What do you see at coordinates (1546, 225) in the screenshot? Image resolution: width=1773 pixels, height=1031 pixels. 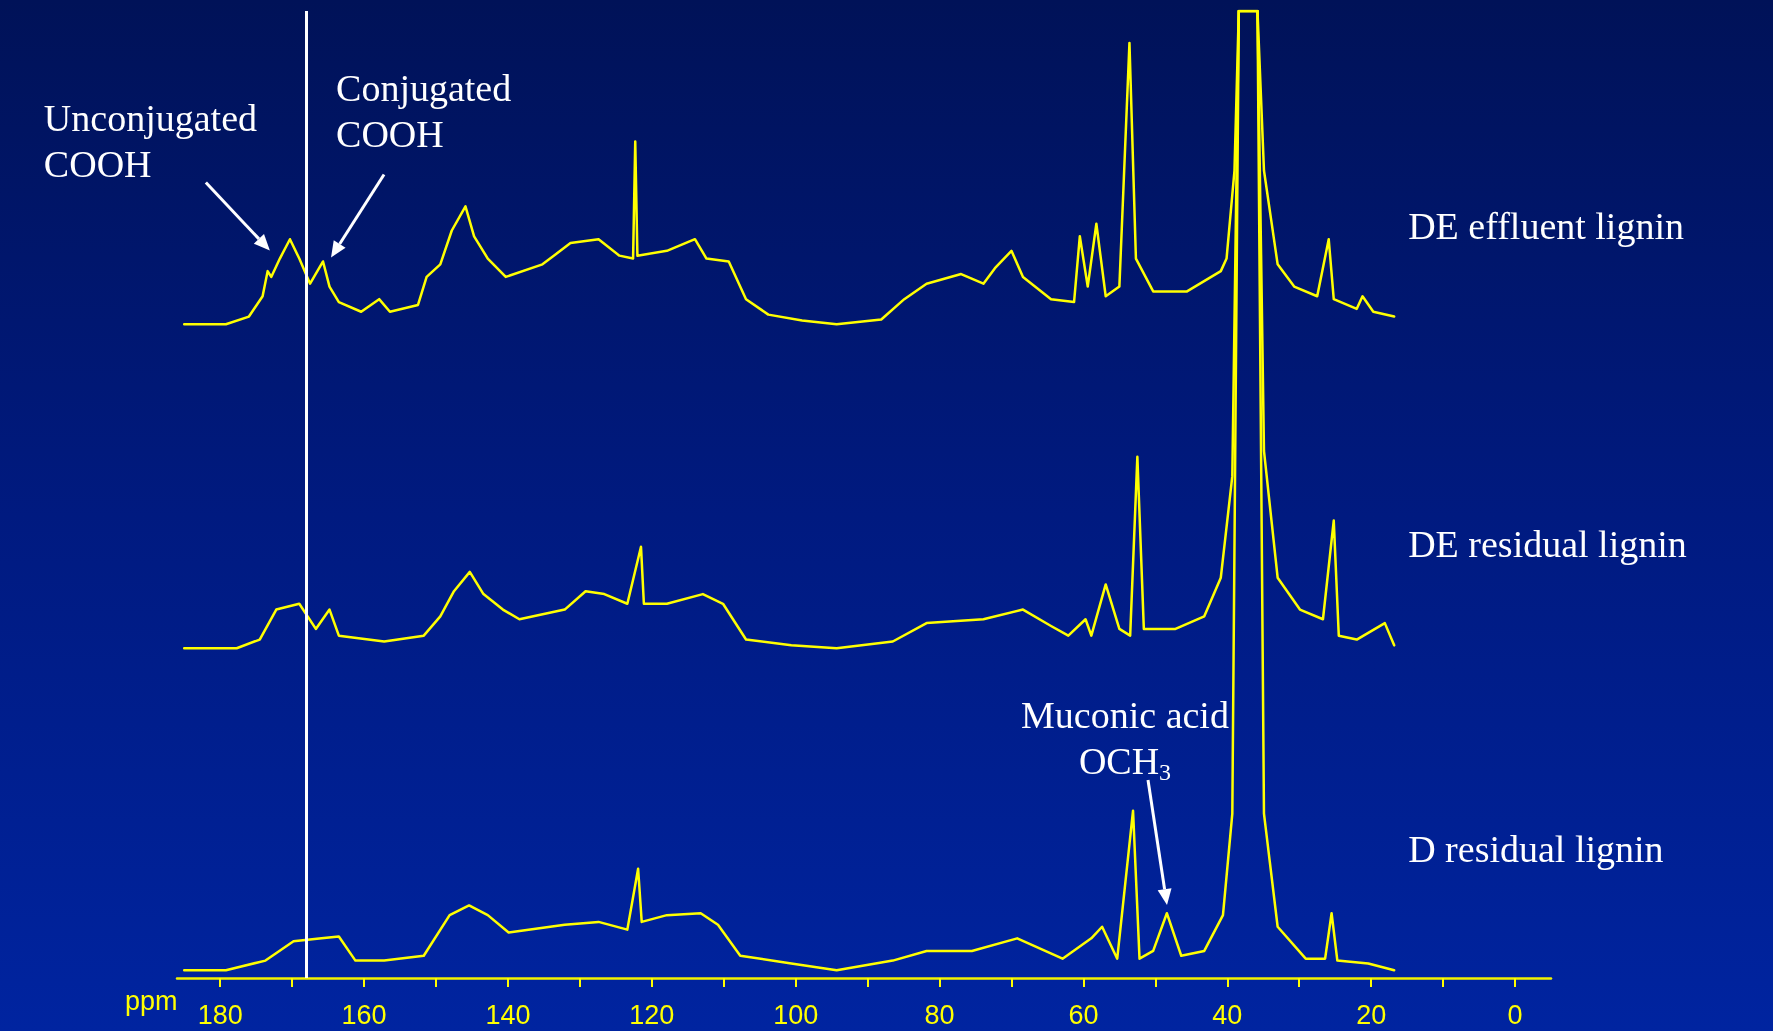 I see `series-label: DE effluent lignin` at bounding box center [1546, 225].